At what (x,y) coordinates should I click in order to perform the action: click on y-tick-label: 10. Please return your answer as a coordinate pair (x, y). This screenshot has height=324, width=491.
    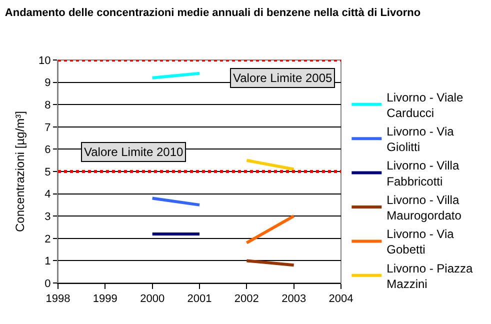
    Looking at the image, I should click on (44, 60).